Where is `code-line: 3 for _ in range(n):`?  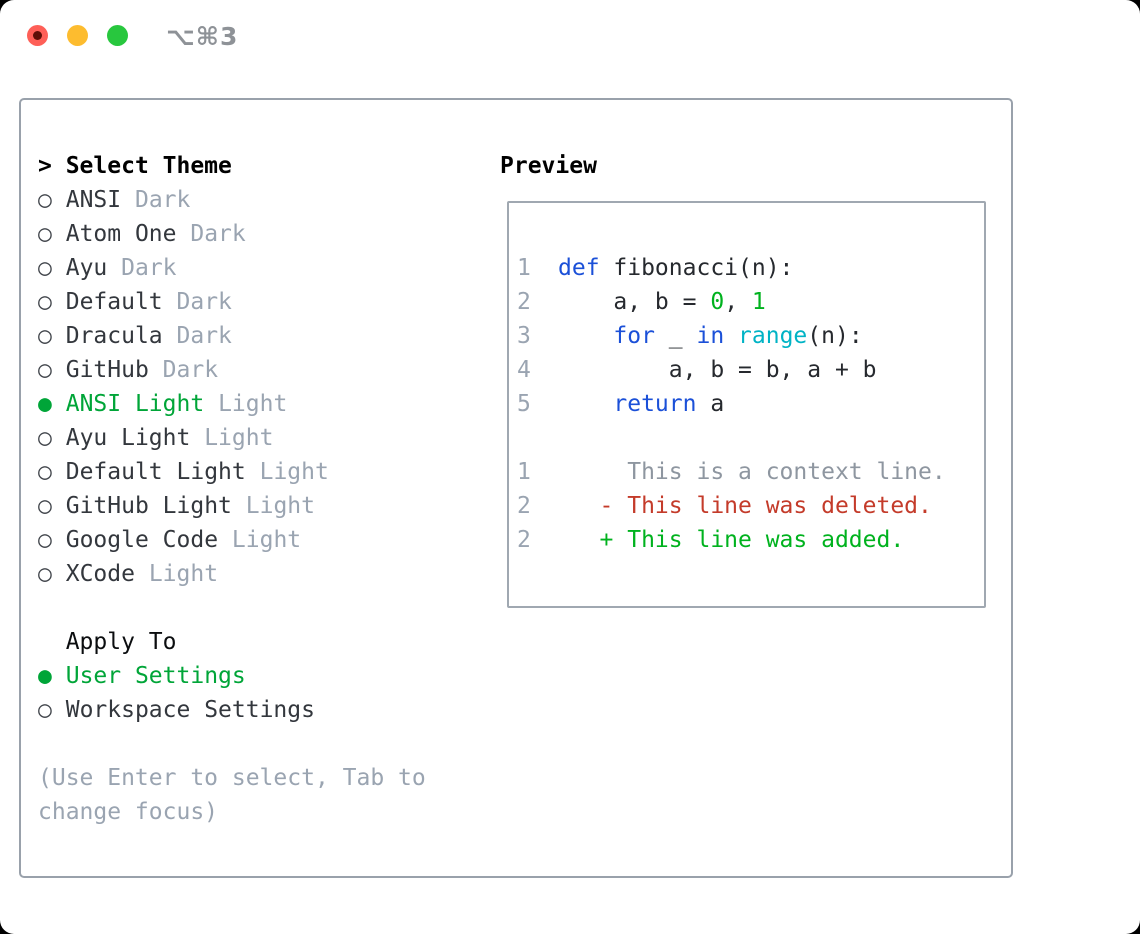
code-line: 3 for _ in range(n): is located at coordinates (731, 336).